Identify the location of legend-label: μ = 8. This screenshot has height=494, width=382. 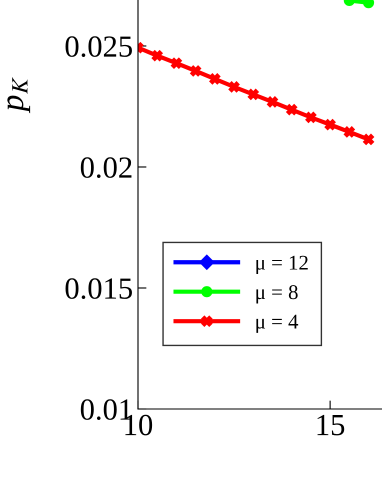
(277, 294).